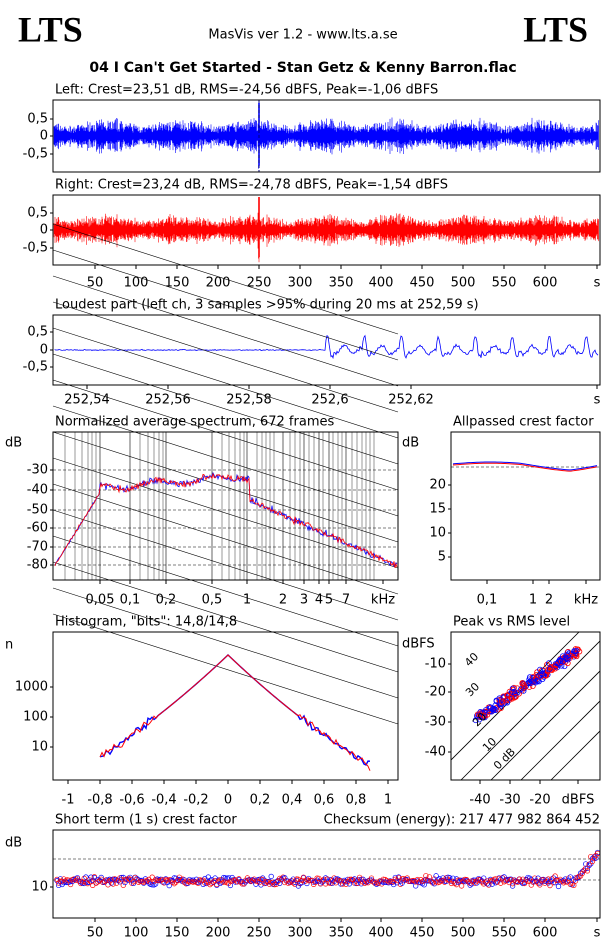 The width and height of the screenshot is (606, 946). I want to click on x-tick-label: 500, so click(463, 283).